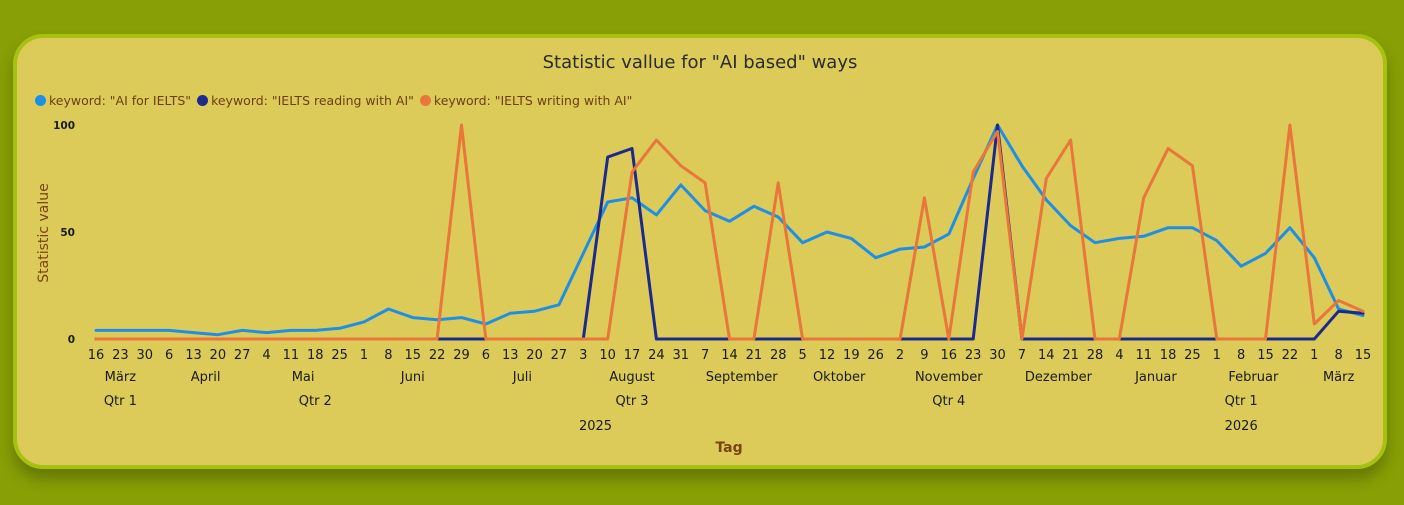  I want to click on y-tick-label: 50, so click(67, 233).